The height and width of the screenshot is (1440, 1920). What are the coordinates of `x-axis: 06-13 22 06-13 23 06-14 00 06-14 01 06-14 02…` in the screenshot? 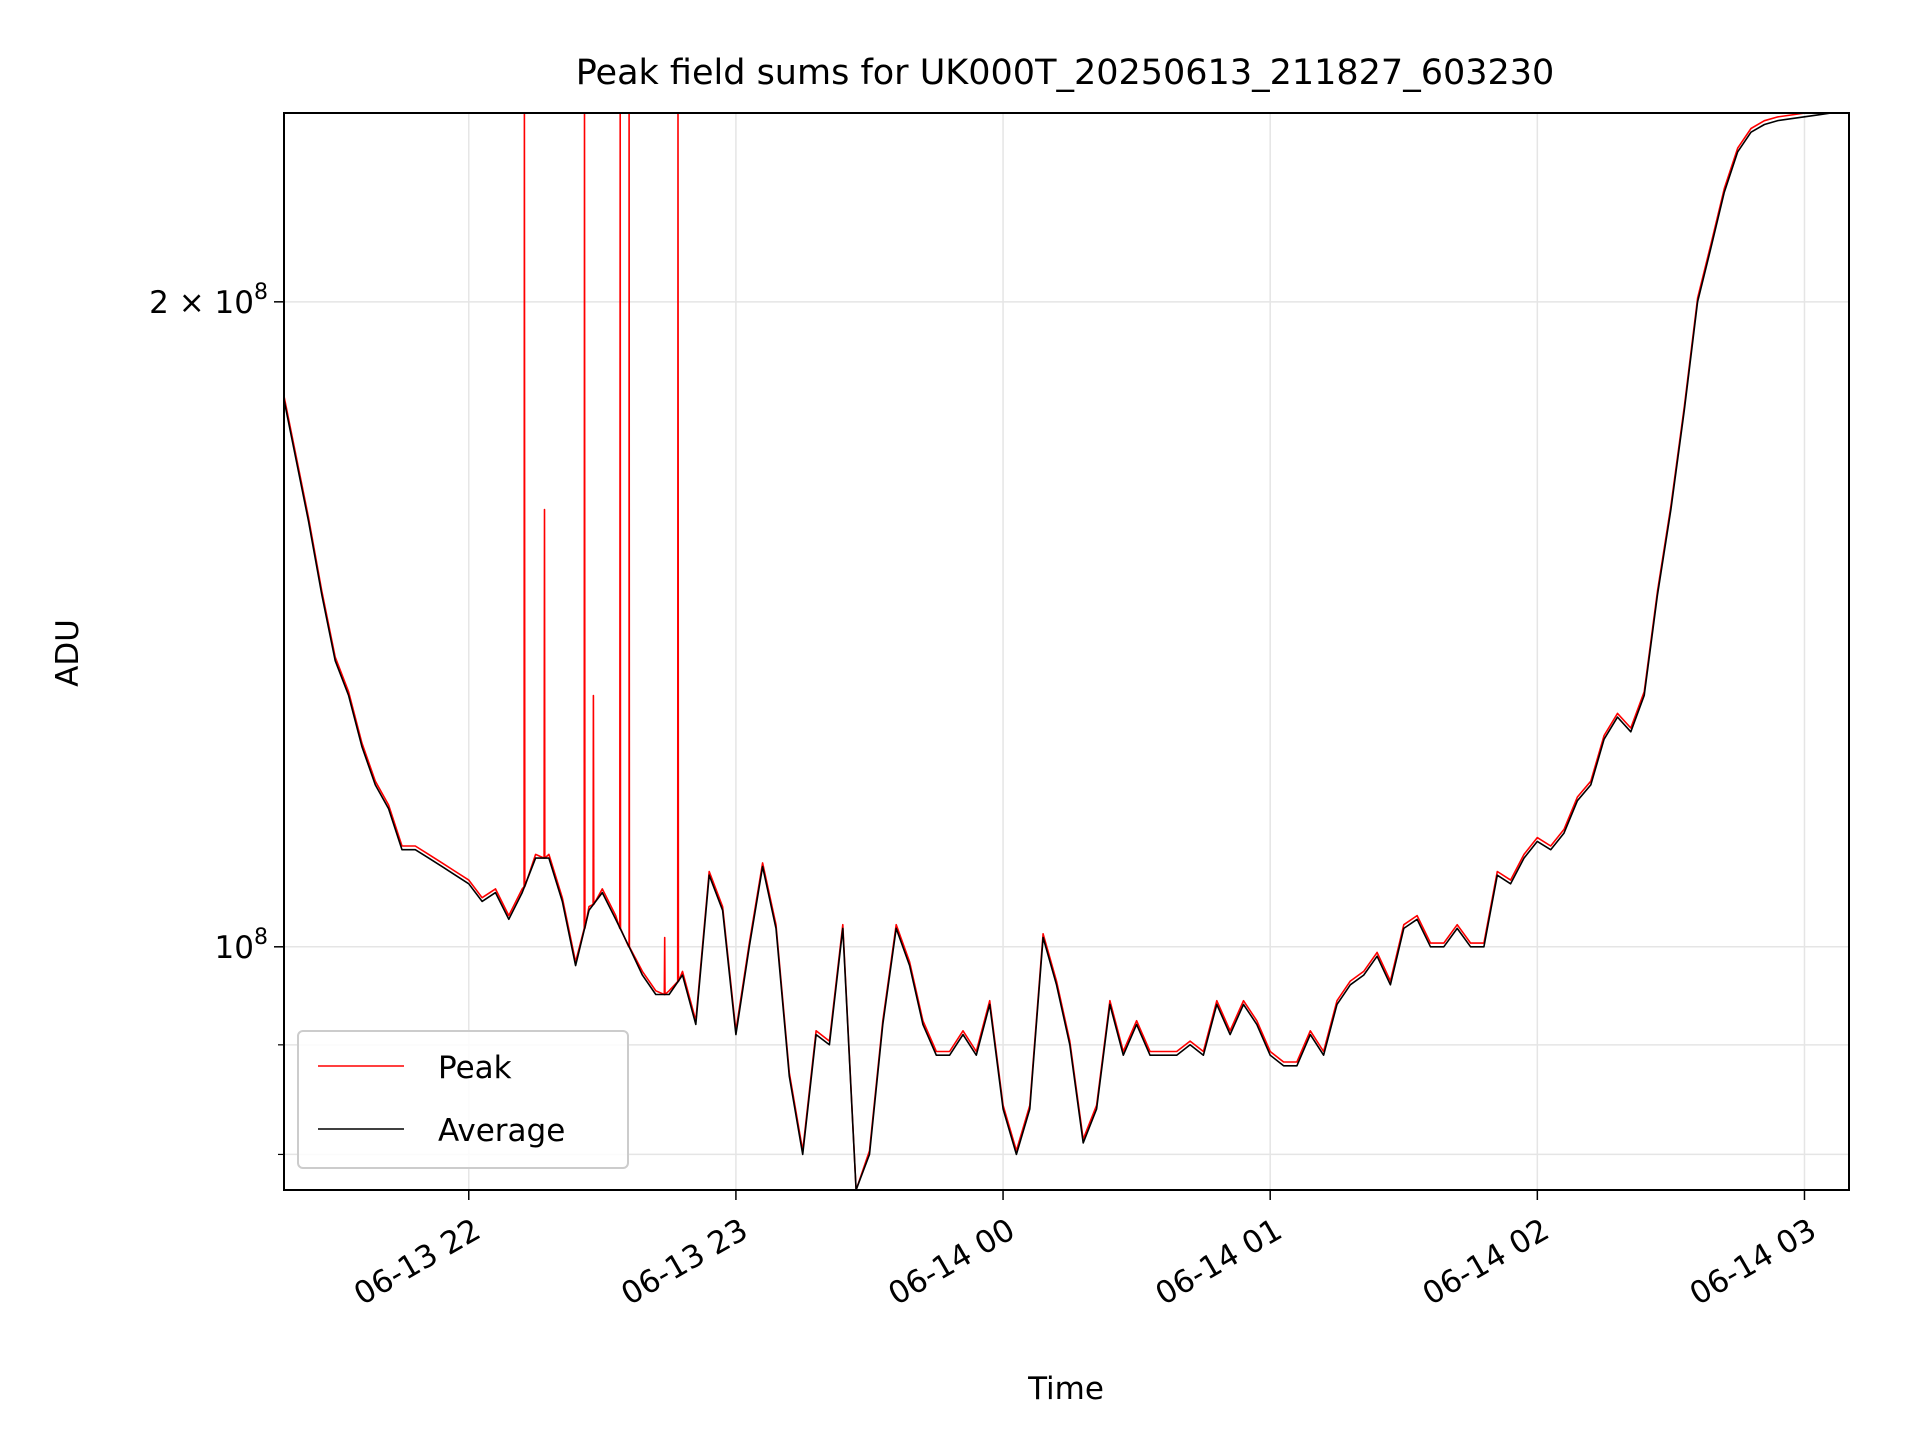 It's located at (1085, 1251).